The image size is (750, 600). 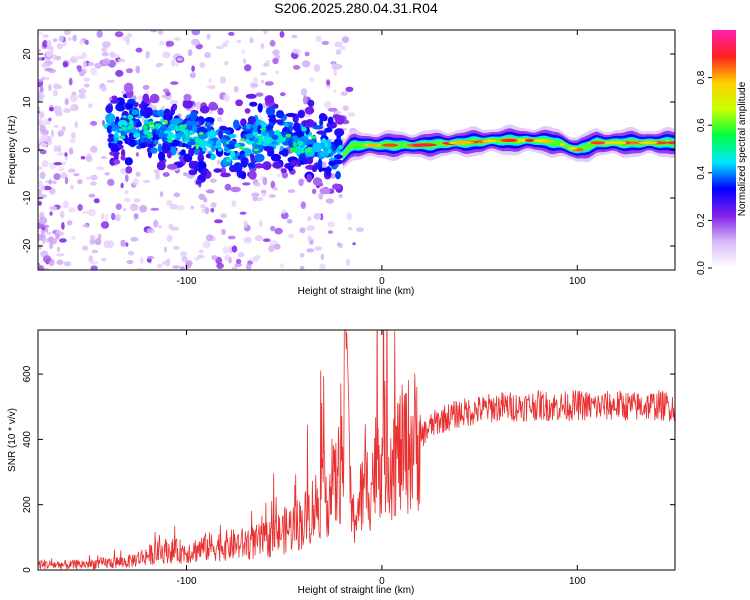 I want to click on spectrogram-ylabel: Frequency (Hz), so click(x=12, y=150).